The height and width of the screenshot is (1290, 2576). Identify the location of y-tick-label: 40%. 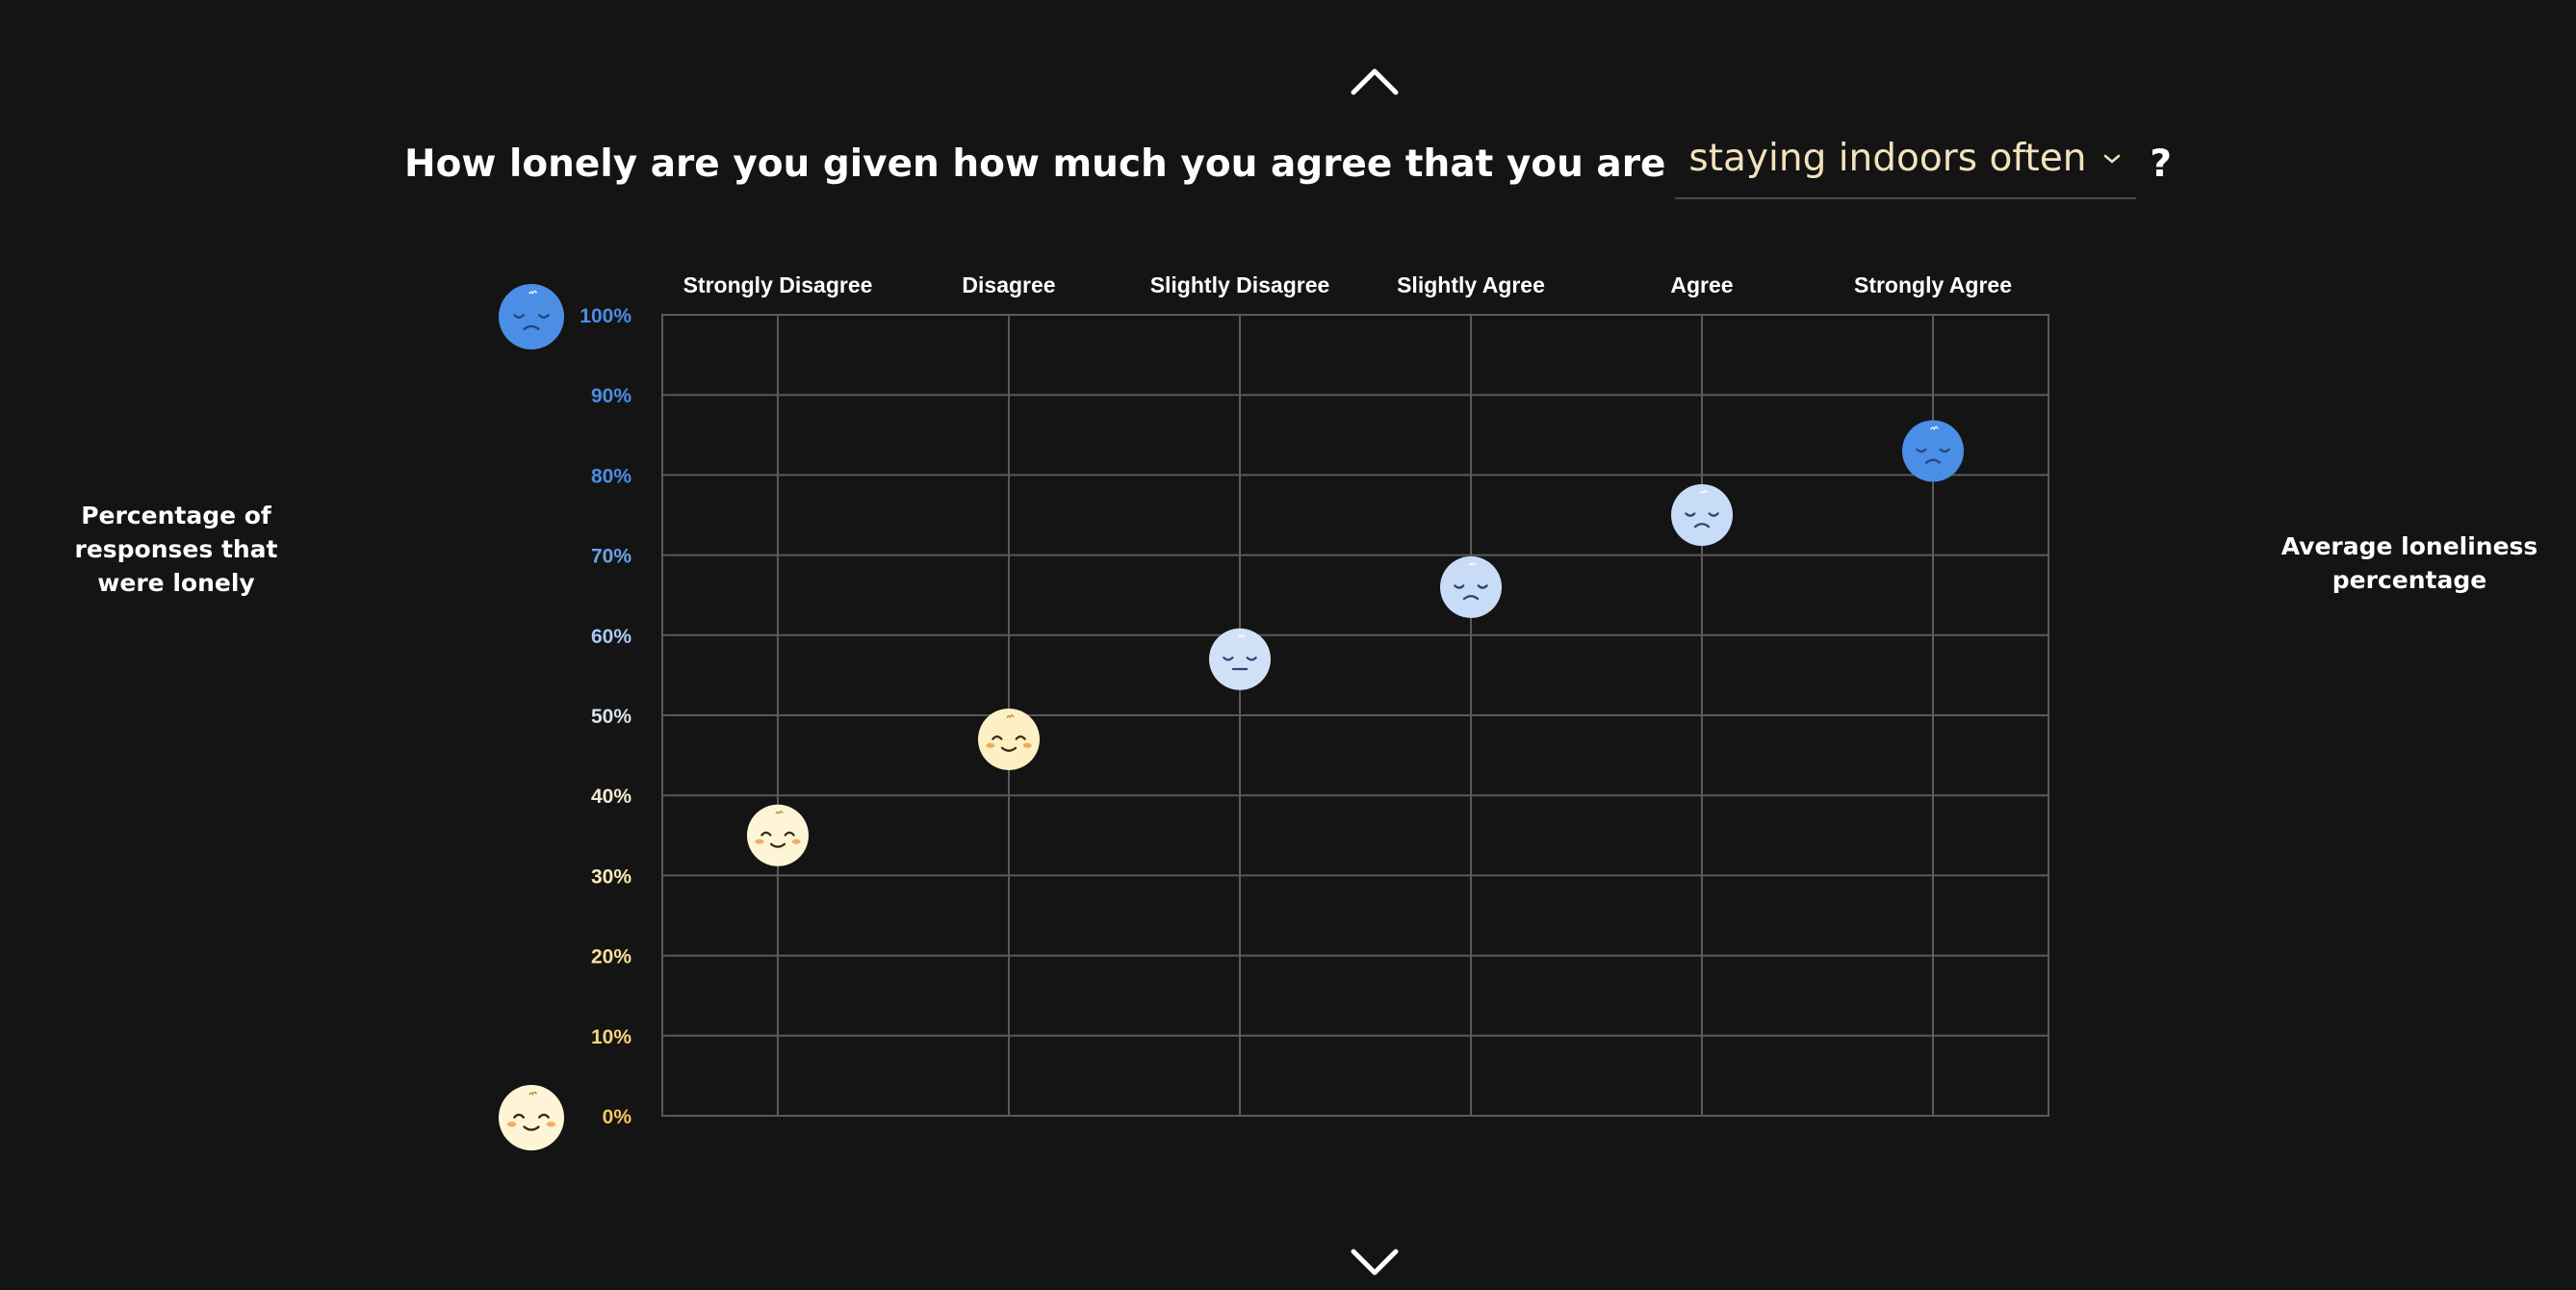
(611, 797).